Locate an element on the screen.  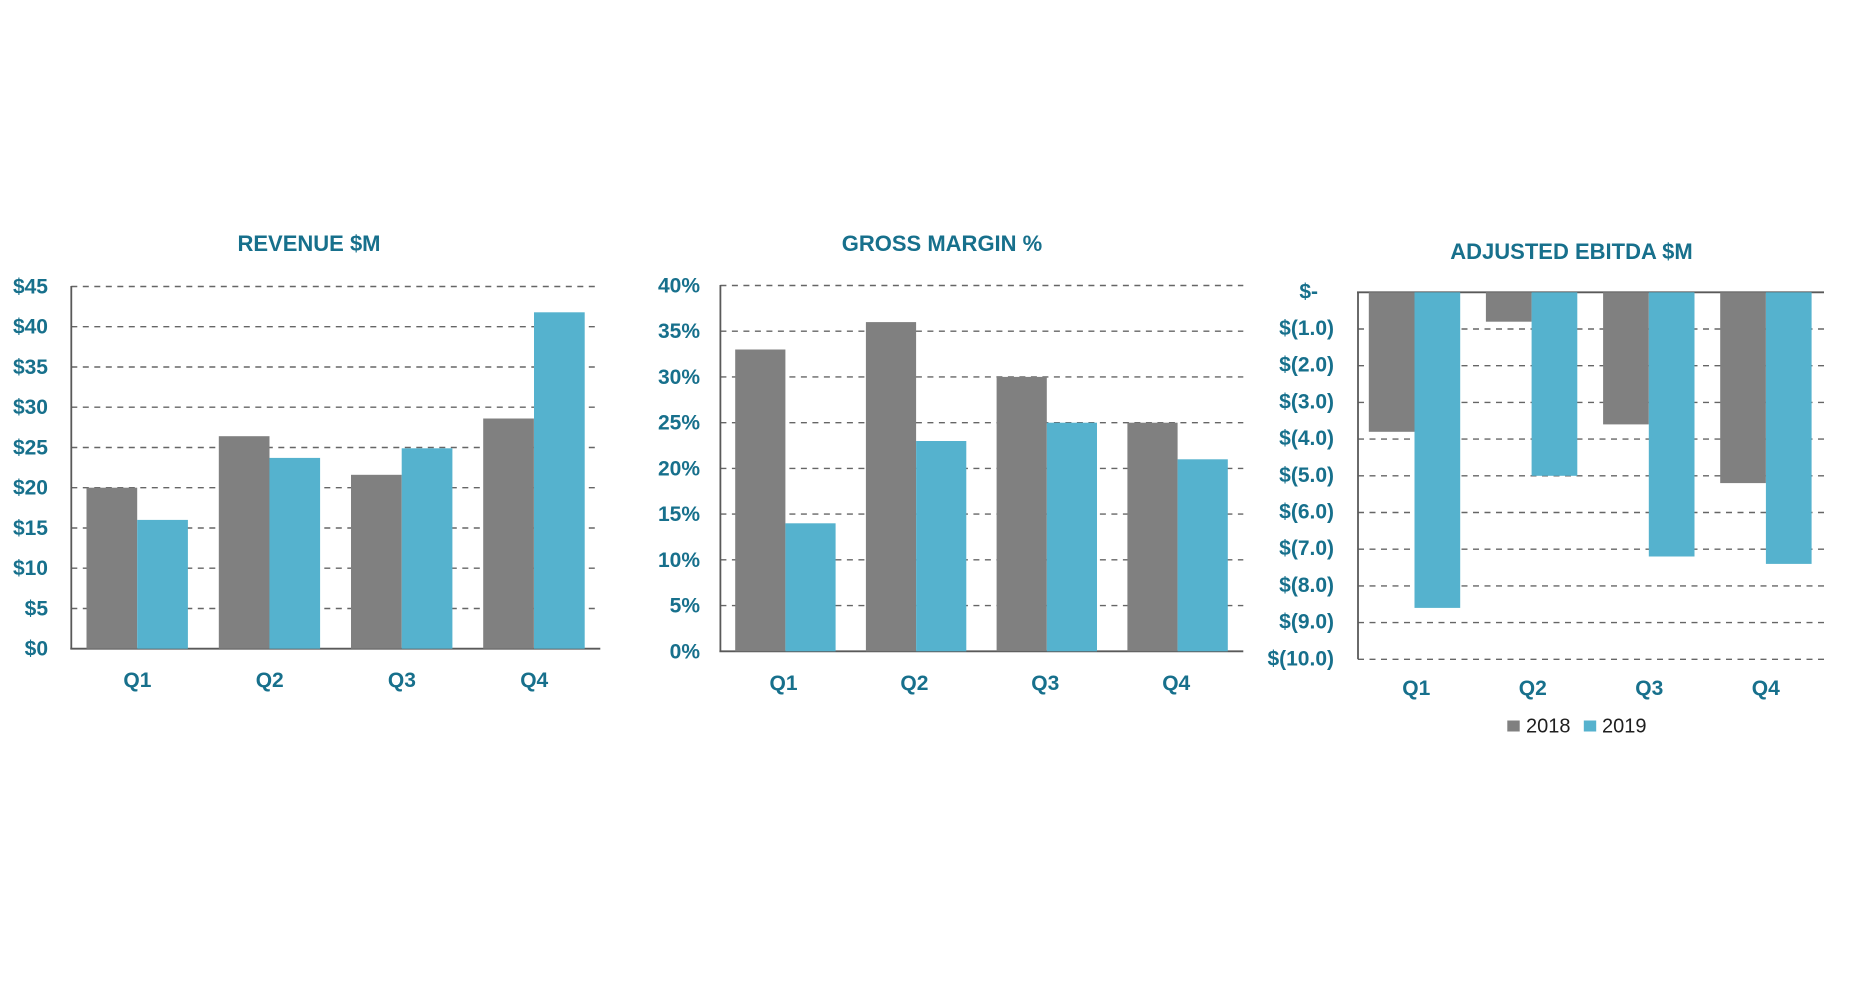
svg-text: $20 is located at coordinates (30, 488).